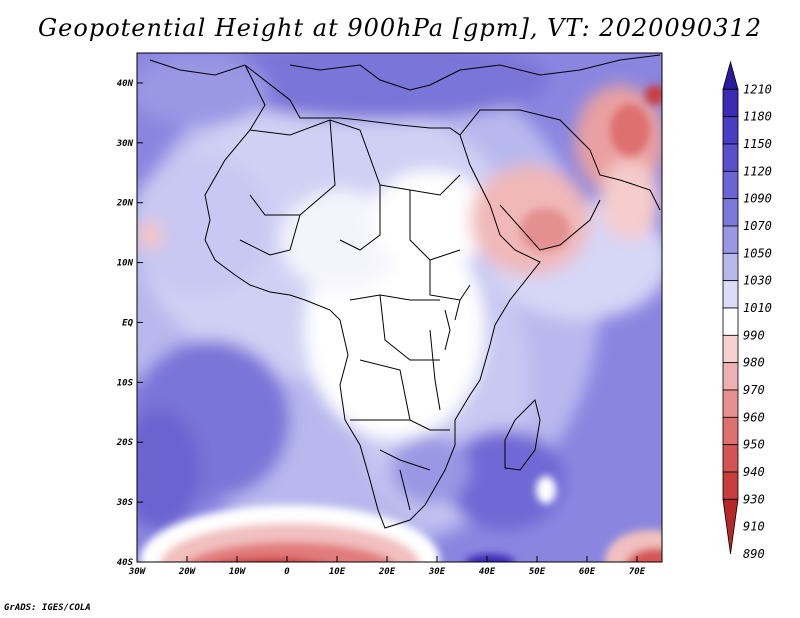 The image size is (800, 618). I want to click on europe-coastline, so click(405, 72).